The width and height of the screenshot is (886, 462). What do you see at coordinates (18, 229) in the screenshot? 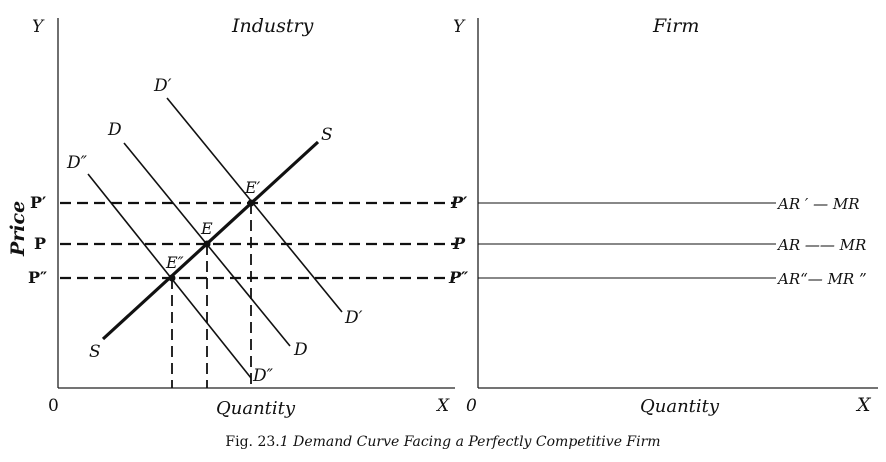
I see `industry-price-label: Price` at bounding box center [18, 229].